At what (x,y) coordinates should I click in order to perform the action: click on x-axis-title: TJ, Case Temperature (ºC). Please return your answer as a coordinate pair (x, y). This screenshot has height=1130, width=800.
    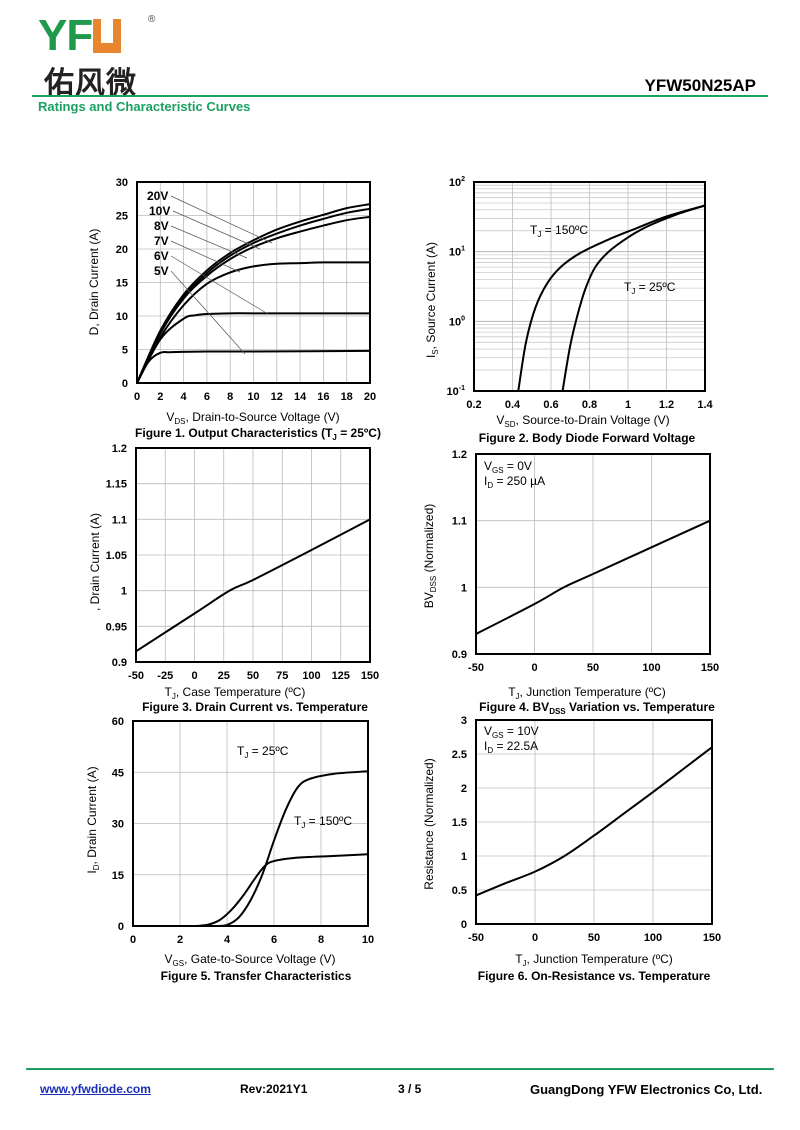
    Looking at the image, I should click on (235, 693).